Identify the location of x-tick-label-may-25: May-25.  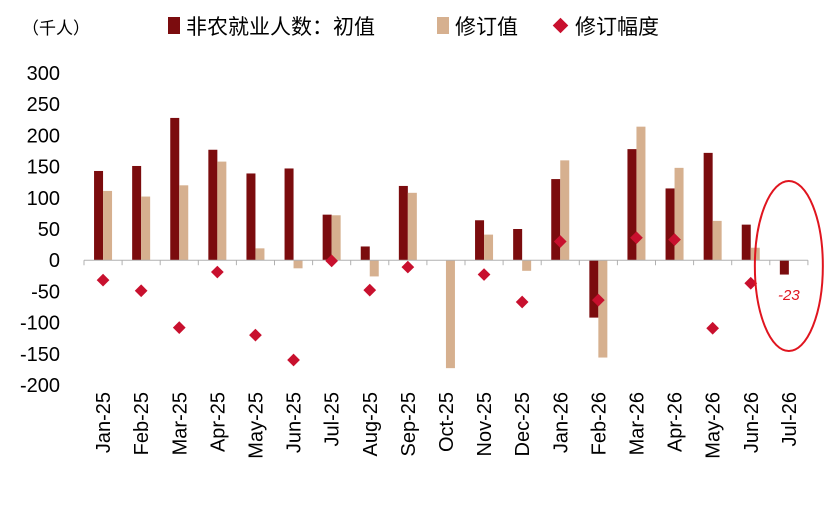
(256, 425).